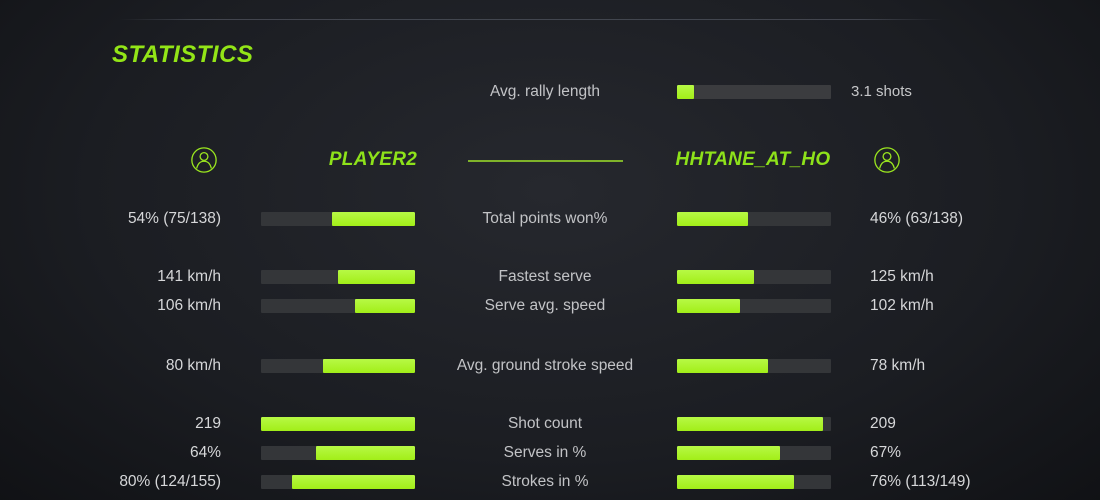 The width and height of the screenshot is (1100, 500). I want to click on right-player-value: 78 km/h, so click(898, 365).